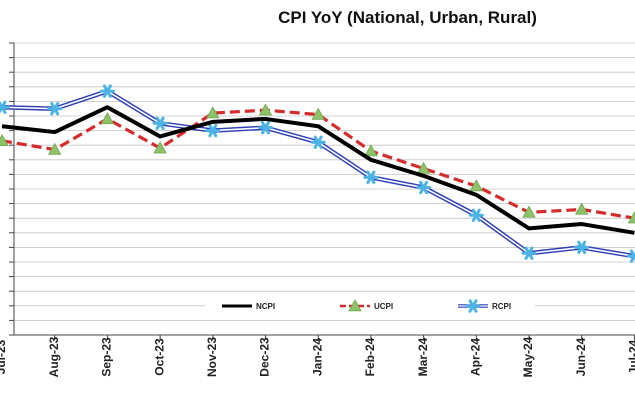 This screenshot has width=635, height=400. What do you see at coordinates (265, 357) in the screenshot?
I see `x-tick-label: Dec-23` at bounding box center [265, 357].